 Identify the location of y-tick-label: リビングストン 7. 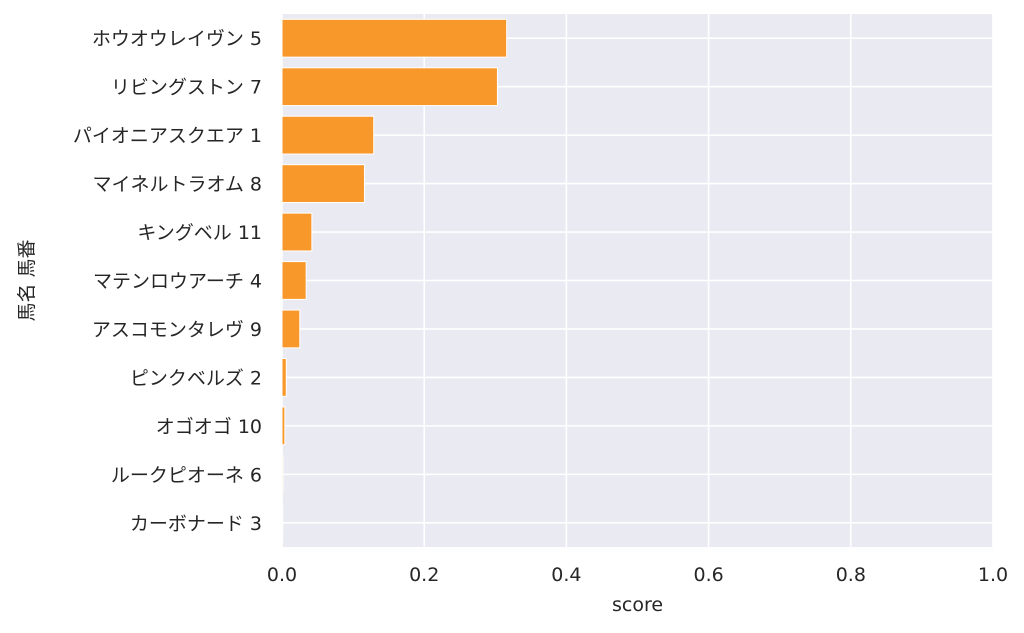
(186, 88).